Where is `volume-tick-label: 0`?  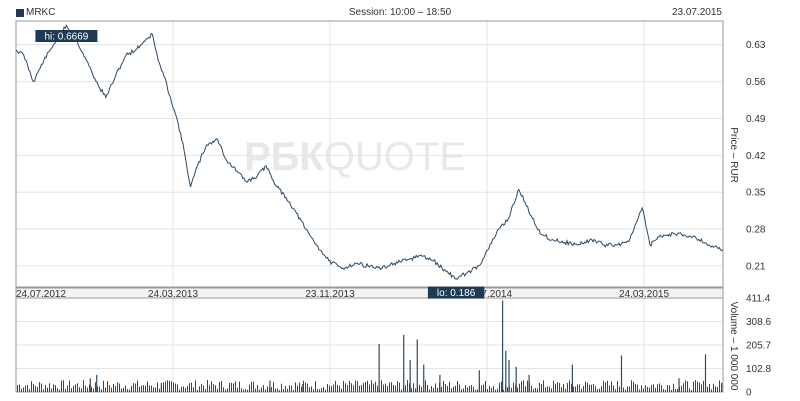 volume-tick-label: 0 is located at coordinates (749, 393).